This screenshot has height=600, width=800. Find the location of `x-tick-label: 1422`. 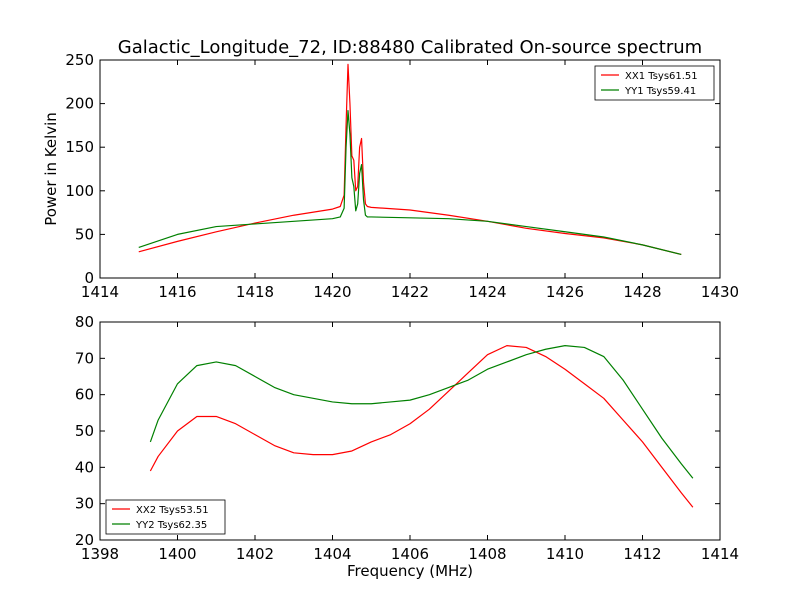

x-tick-label: 1422 is located at coordinates (410, 292).